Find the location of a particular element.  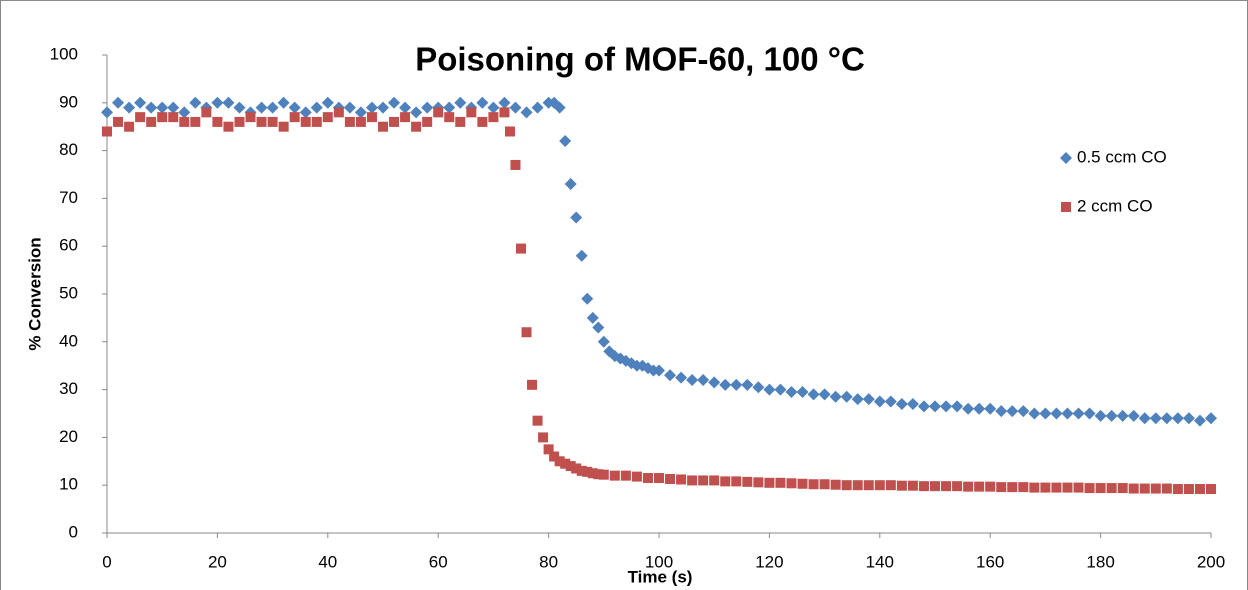

y-tick-label: 80 is located at coordinates (68, 149).